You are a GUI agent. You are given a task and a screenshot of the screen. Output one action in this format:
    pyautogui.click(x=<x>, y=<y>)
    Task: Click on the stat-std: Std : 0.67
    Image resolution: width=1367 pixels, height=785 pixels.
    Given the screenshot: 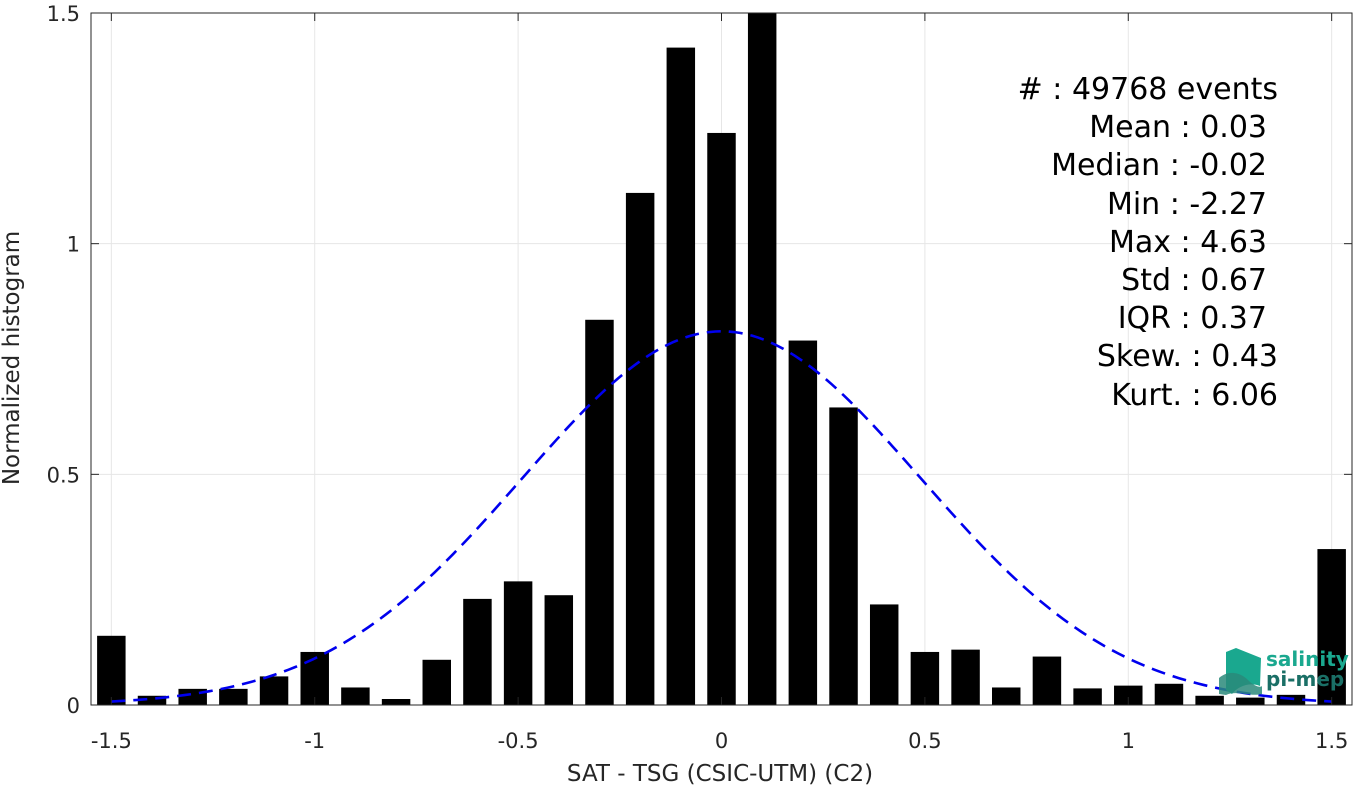 What is the action you would take?
    pyautogui.click(x=1194, y=280)
    